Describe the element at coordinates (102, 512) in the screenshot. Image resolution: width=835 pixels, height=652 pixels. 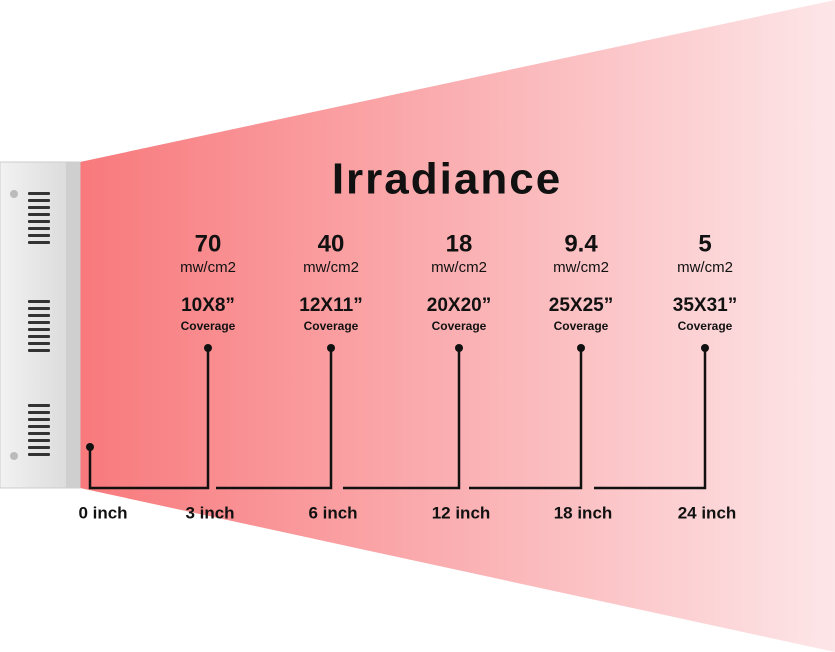
I see `distance-label: 0 inch` at that location.